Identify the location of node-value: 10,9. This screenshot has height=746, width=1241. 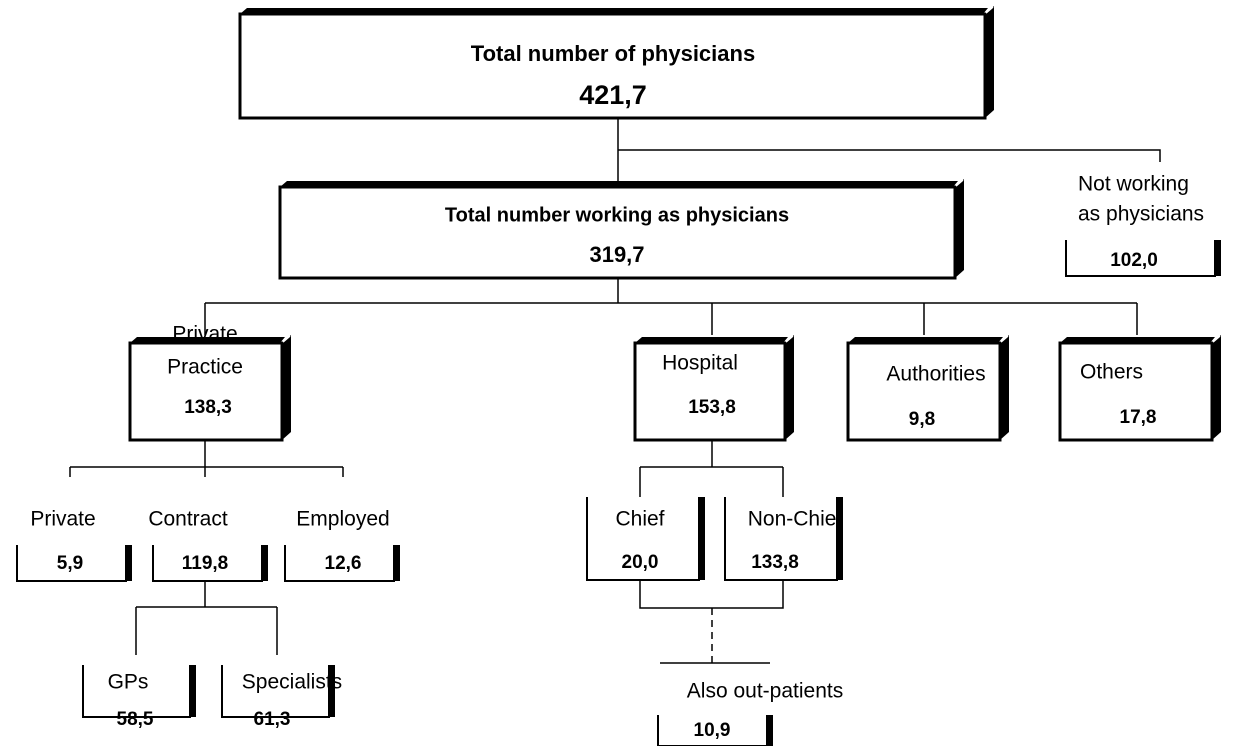
(712, 730).